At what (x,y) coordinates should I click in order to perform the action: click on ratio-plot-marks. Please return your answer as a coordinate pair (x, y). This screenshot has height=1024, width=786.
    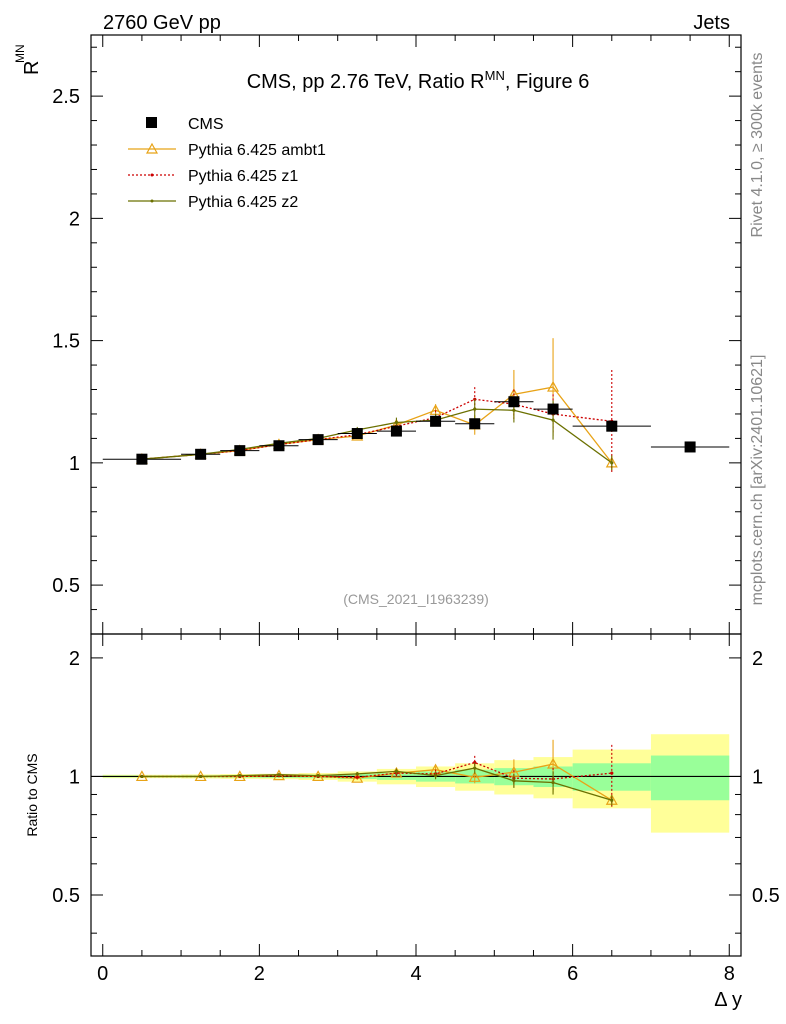
    Looking at the image, I should click on (376, 773).